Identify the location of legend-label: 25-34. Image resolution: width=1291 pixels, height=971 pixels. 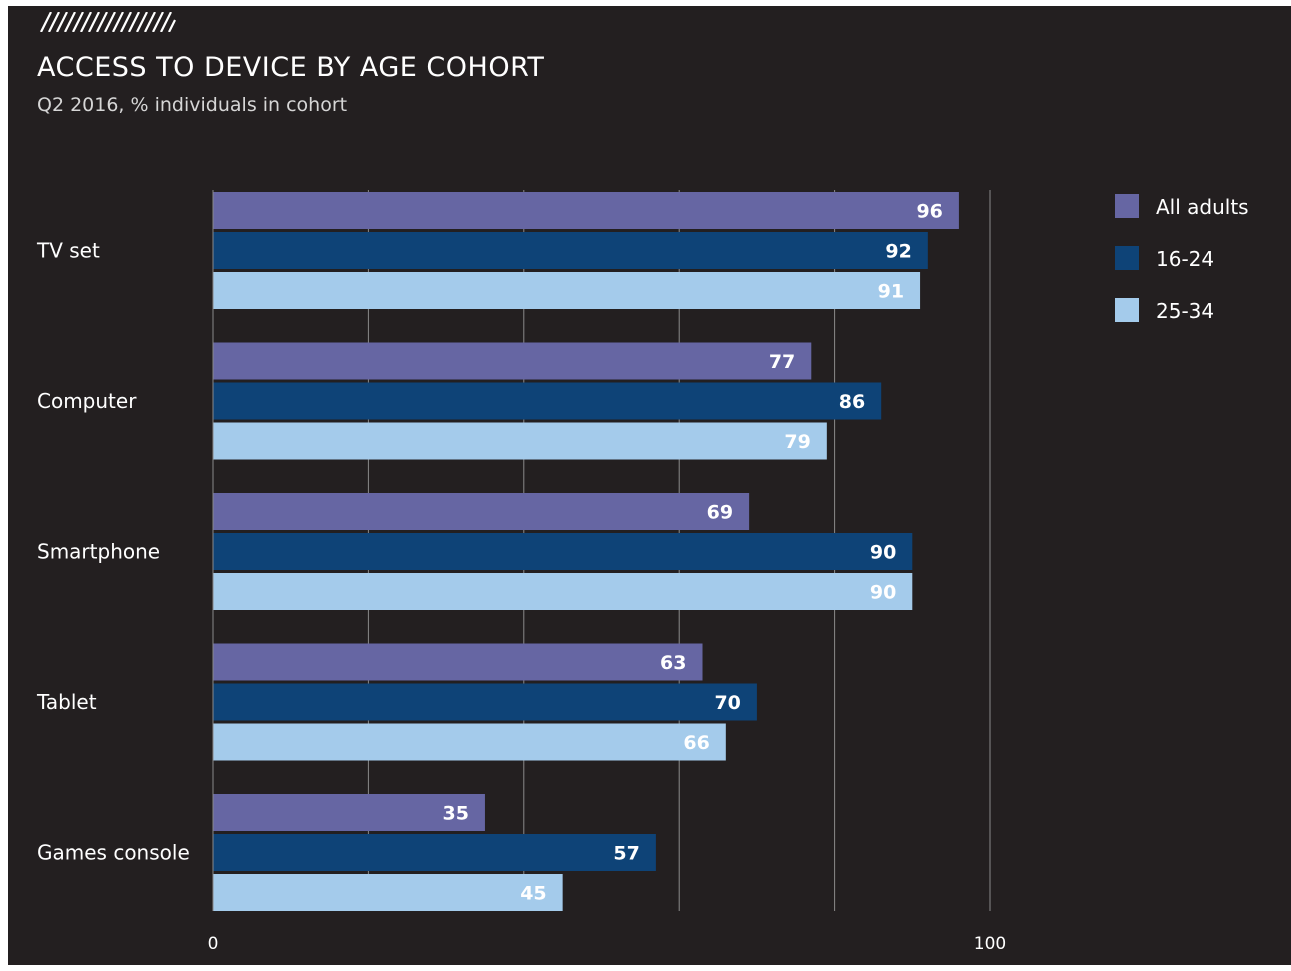
(1185, 311).